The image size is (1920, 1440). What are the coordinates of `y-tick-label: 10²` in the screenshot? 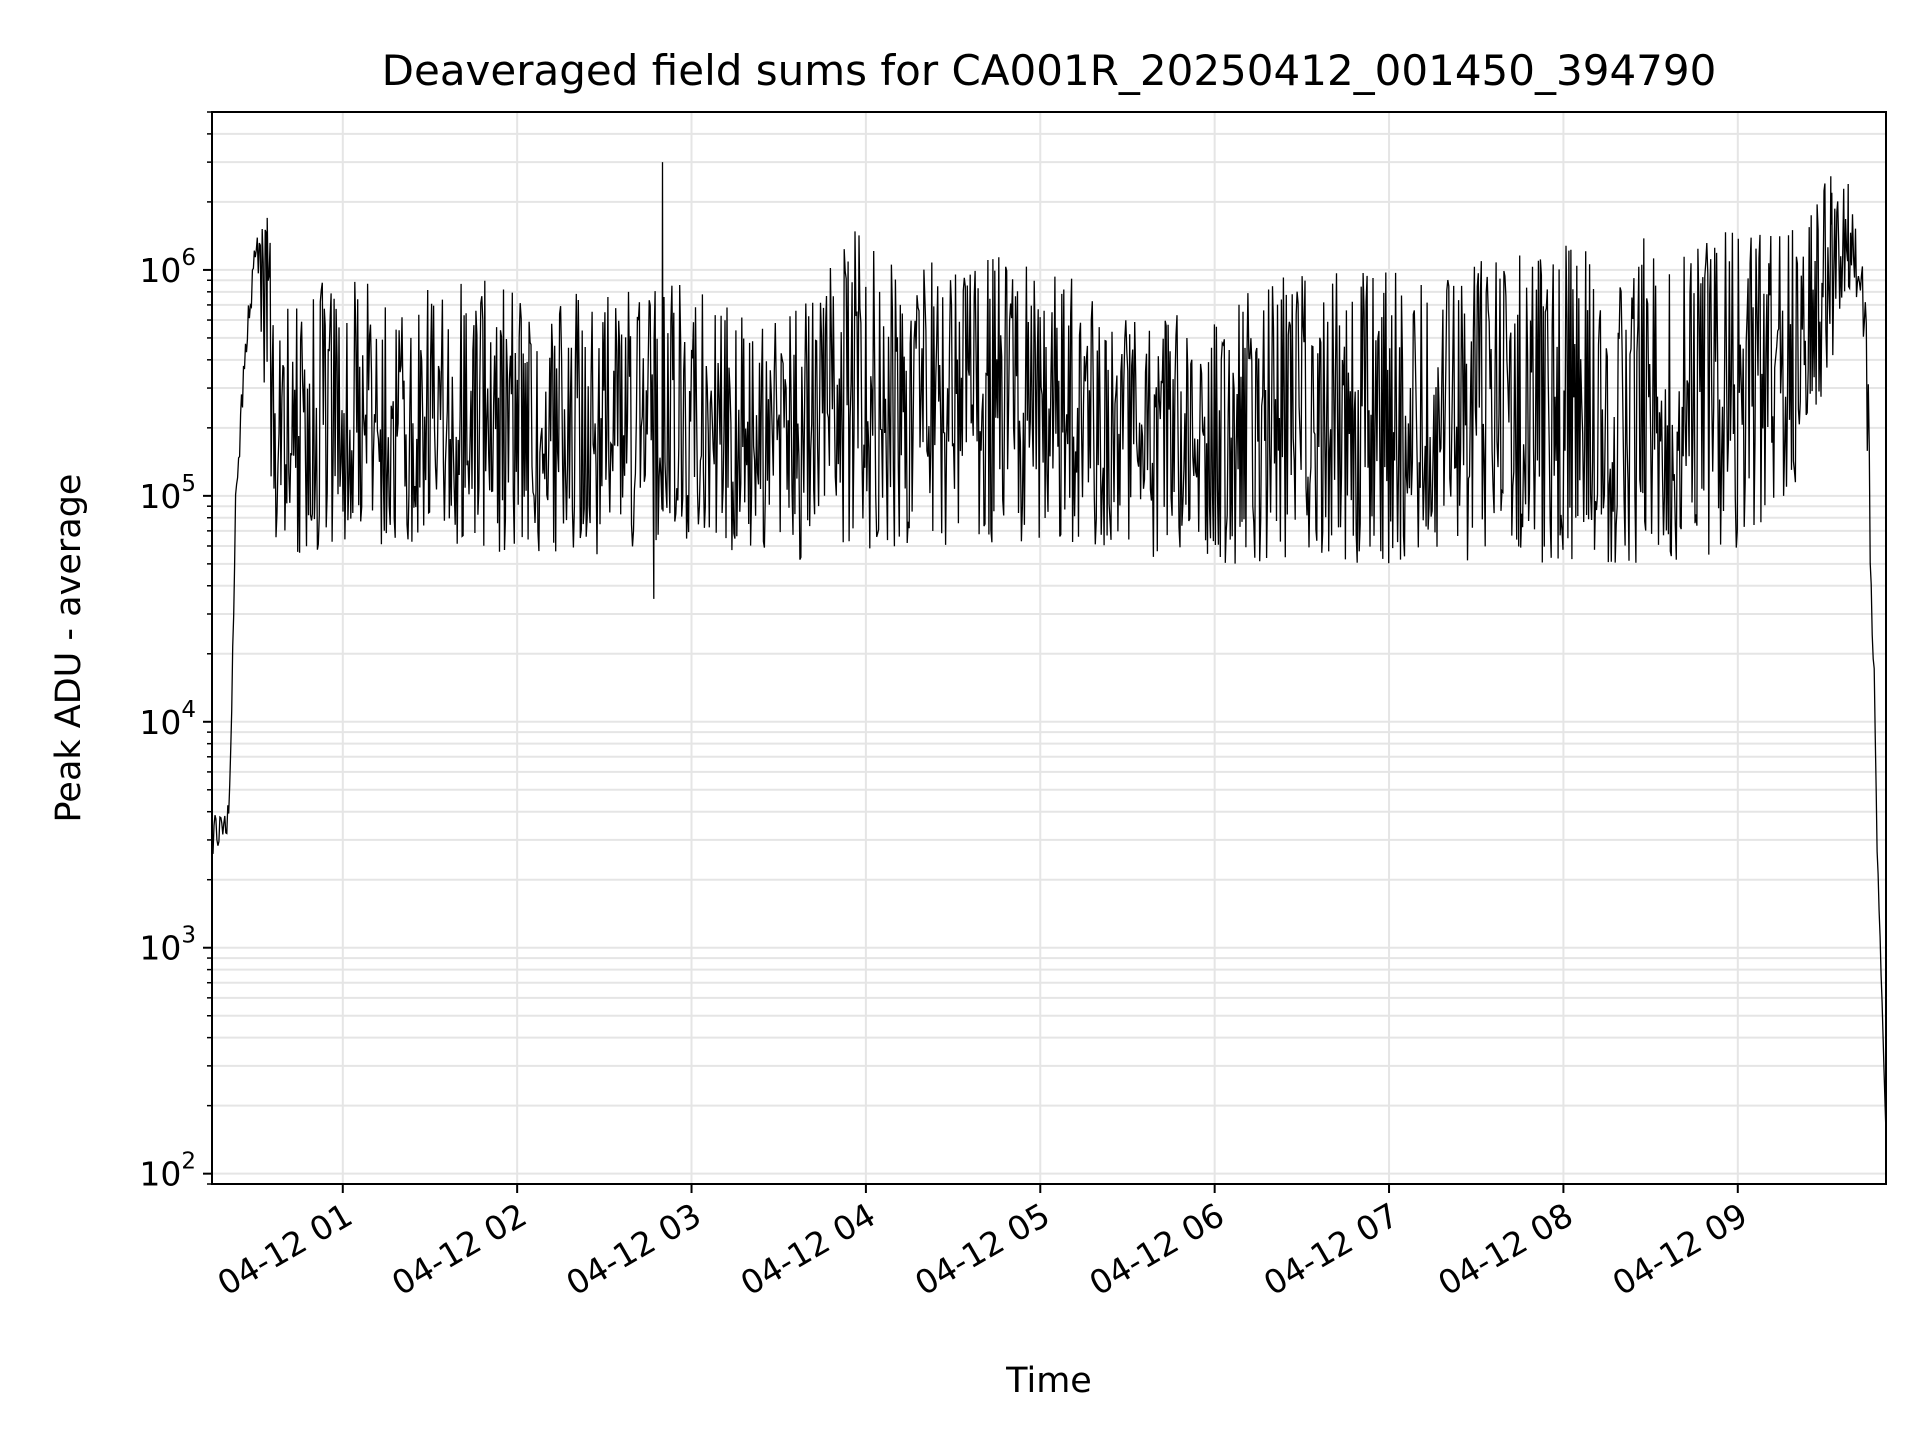 It's located at (167, 1171).